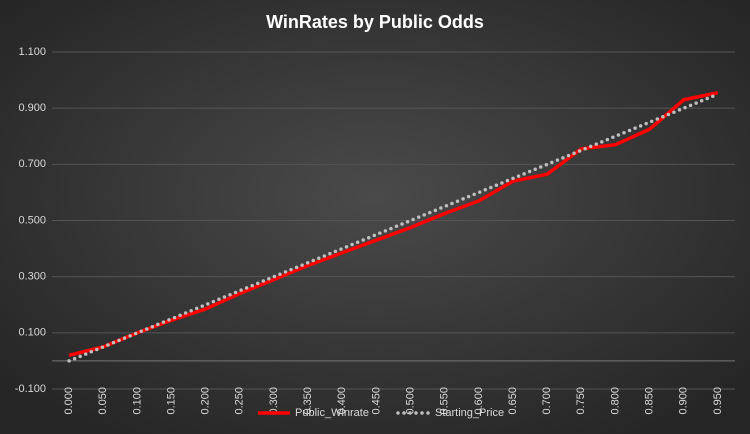 Image resolution: width=750 pixels, height=434 pixels. I want to click on x-tick-label: 0.700, so click(547, 401).